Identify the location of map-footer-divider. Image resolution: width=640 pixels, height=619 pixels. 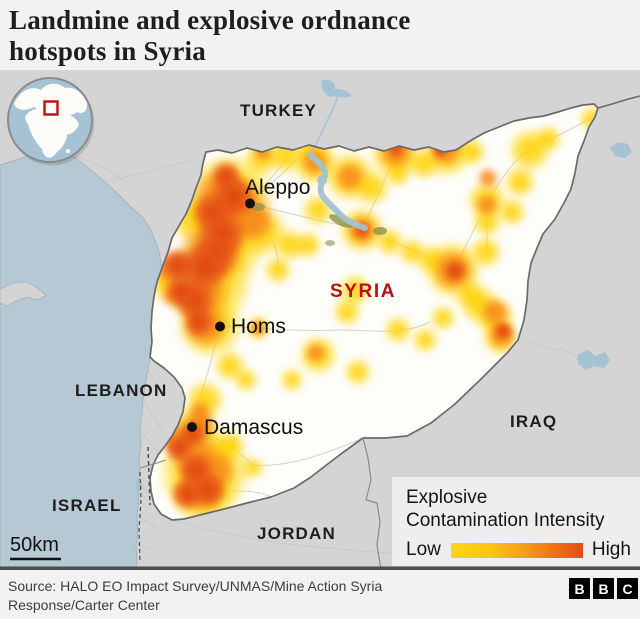
(320, 568).